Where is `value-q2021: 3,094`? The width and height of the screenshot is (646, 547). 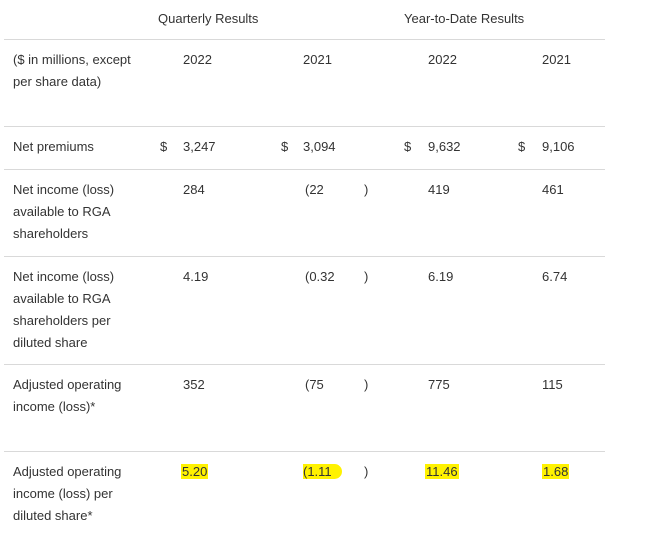
value-q2021: 3,094 is located at coordinates (319, 146).